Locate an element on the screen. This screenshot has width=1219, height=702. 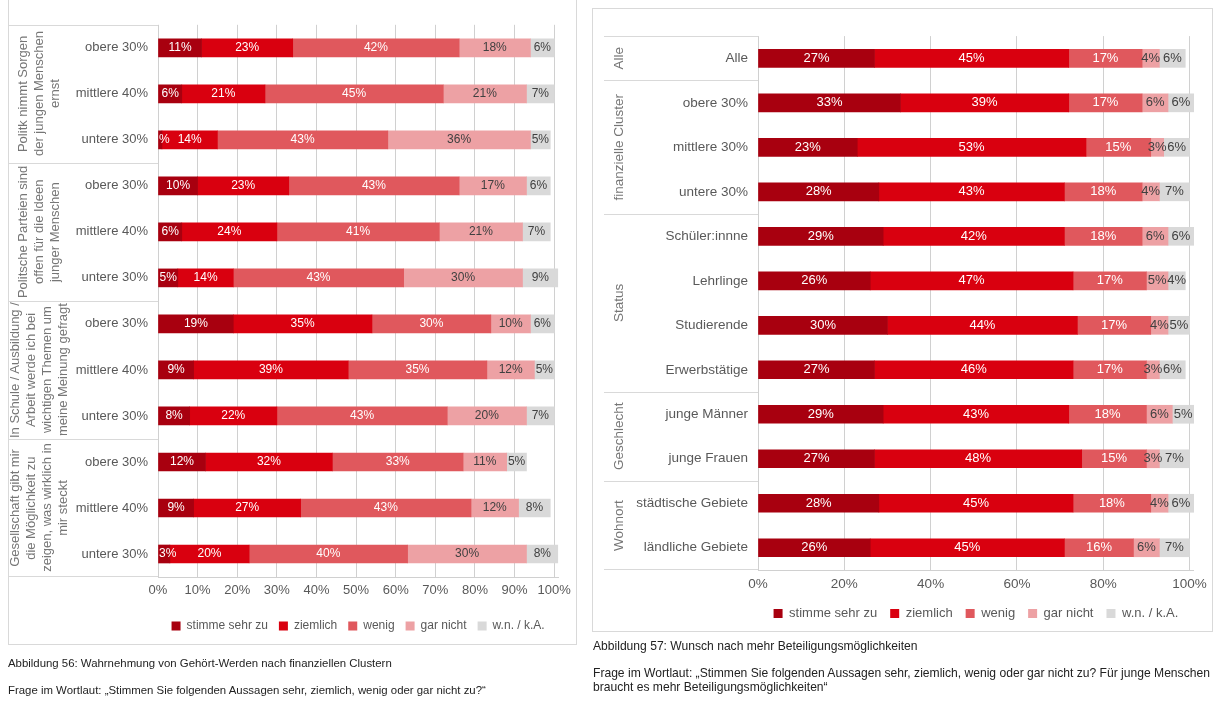
data-label: 11% is located at coordinates (180, 47).